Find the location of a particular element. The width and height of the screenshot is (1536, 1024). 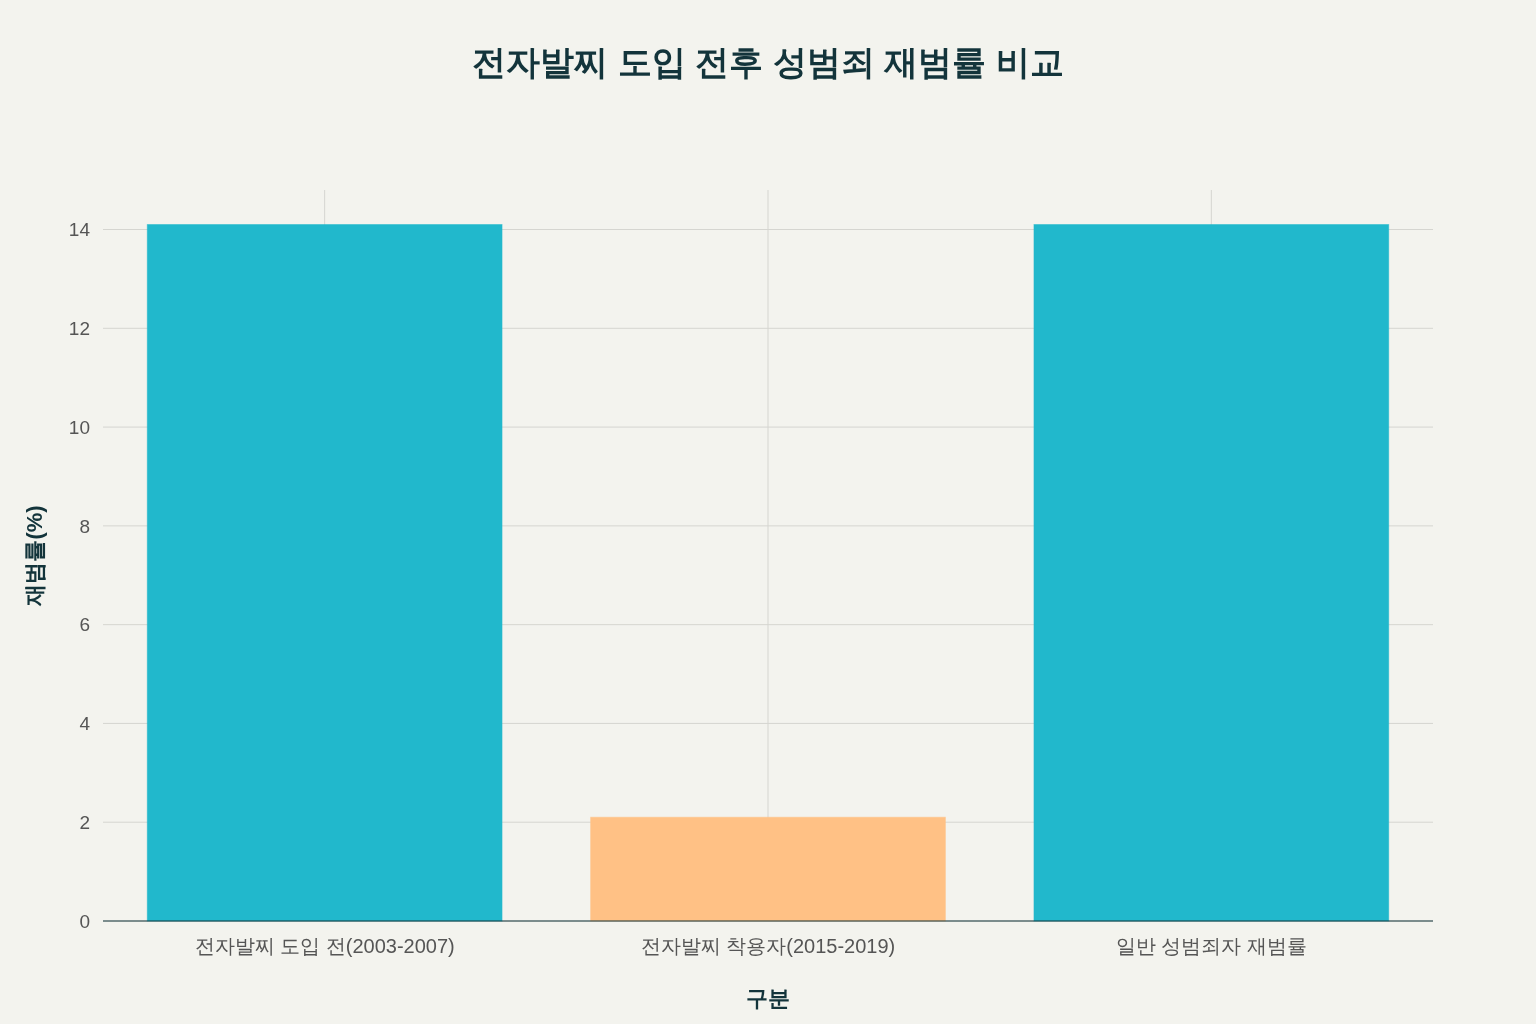

y-tick-label: 6 is located at coordinates (84, 625).